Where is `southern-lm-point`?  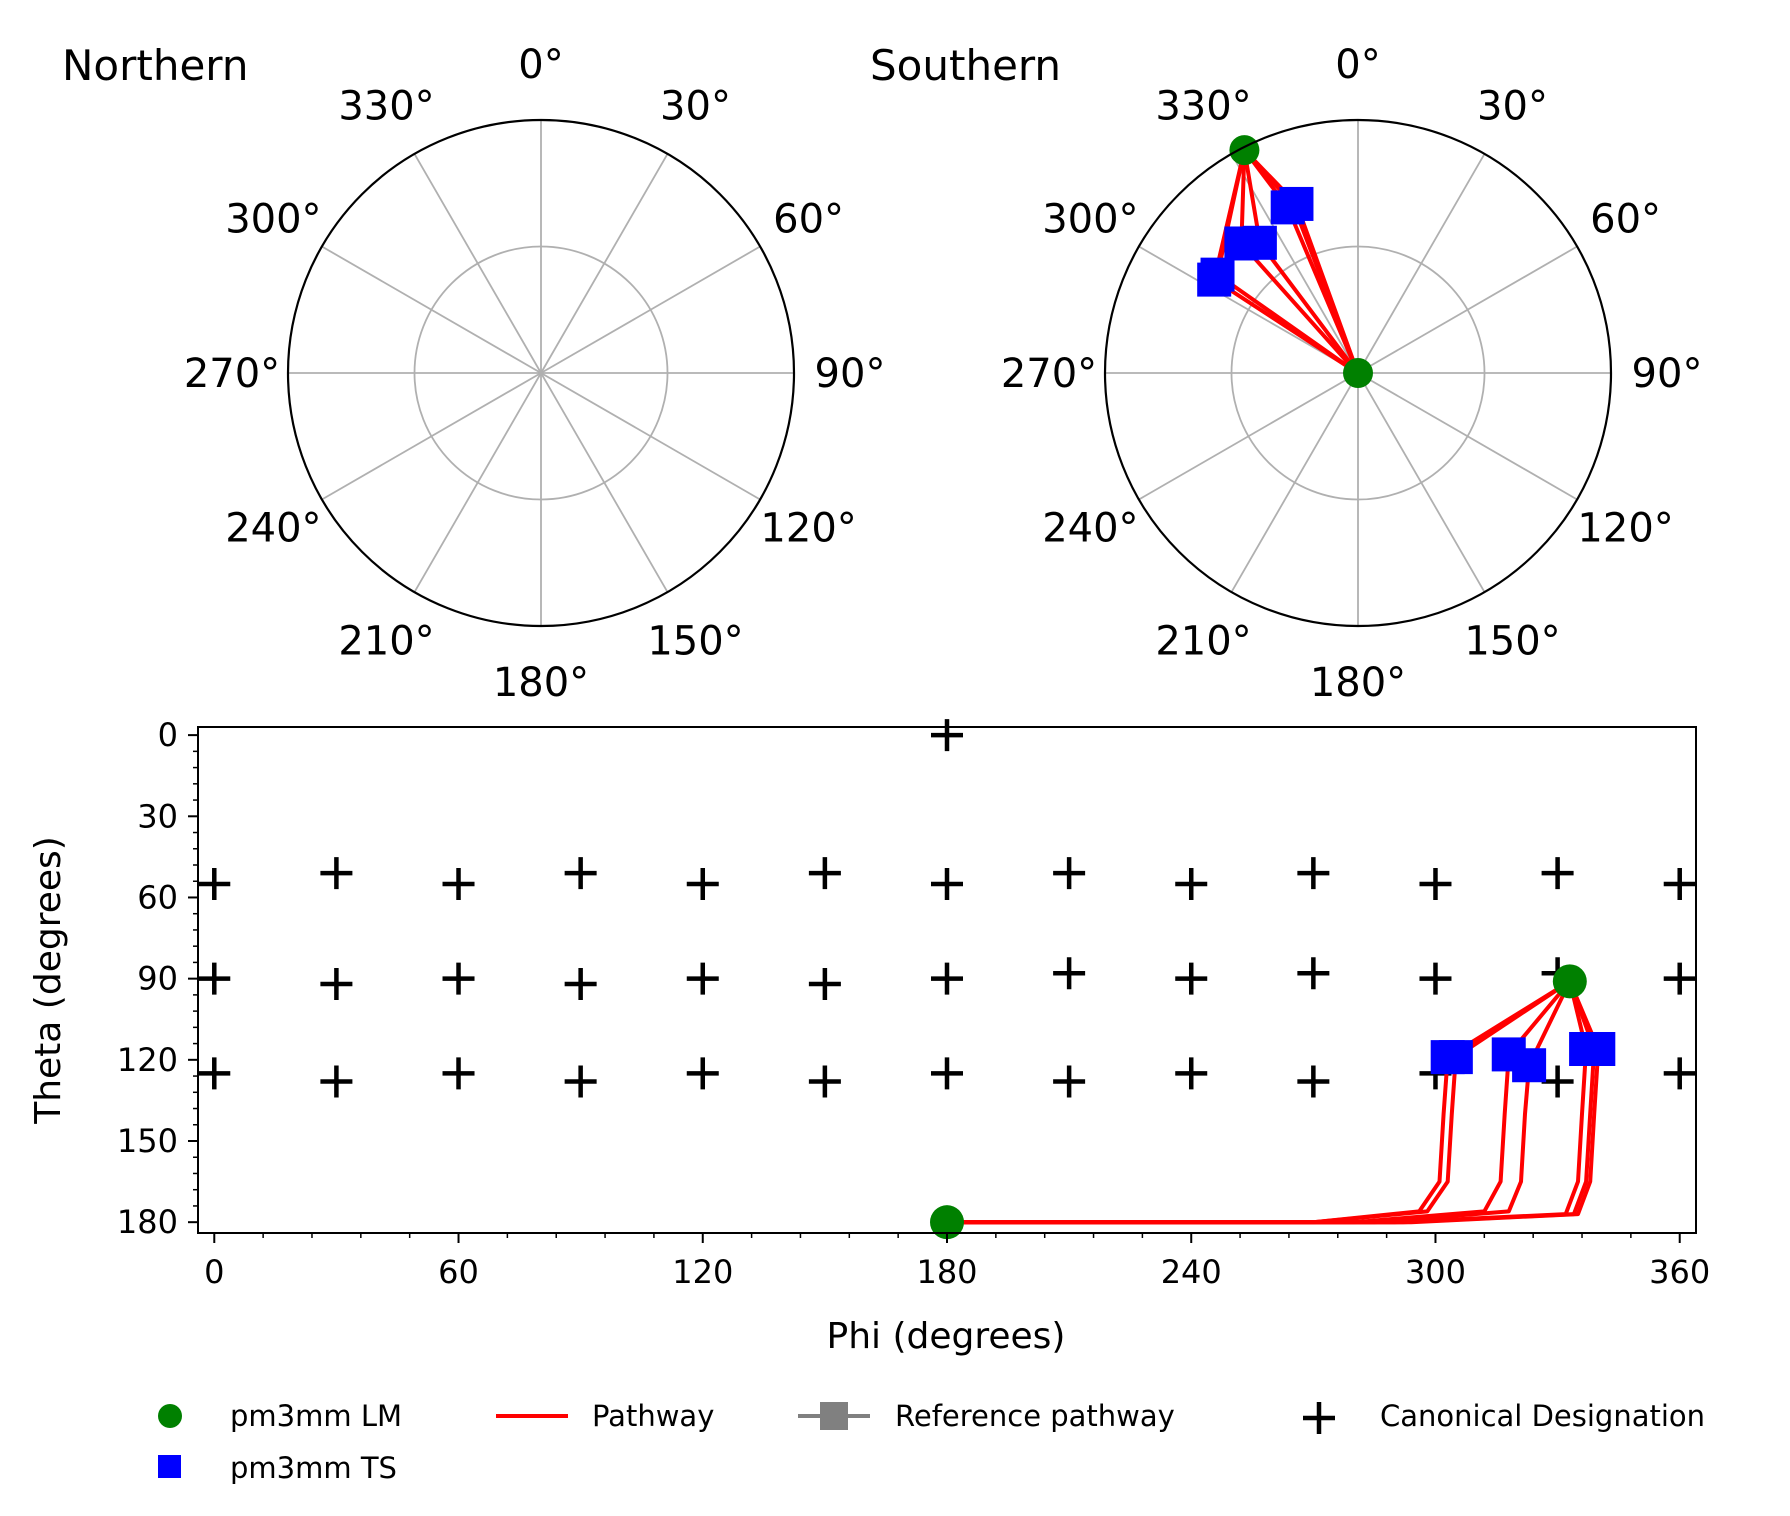 southern-lm-point is located at coordinates (1358, 373).